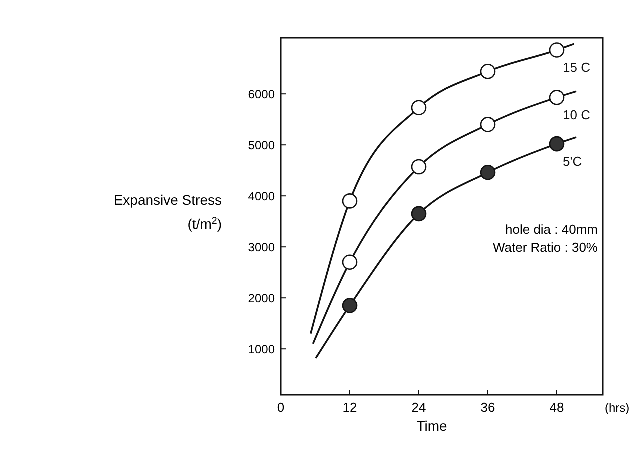 Image resolution: width=631 pixels, height=449 pixels. What do you see at coordinates (262, 145) in the screenshot?
I see `y-tick-label: 5000` at bounding box center [262, 145].